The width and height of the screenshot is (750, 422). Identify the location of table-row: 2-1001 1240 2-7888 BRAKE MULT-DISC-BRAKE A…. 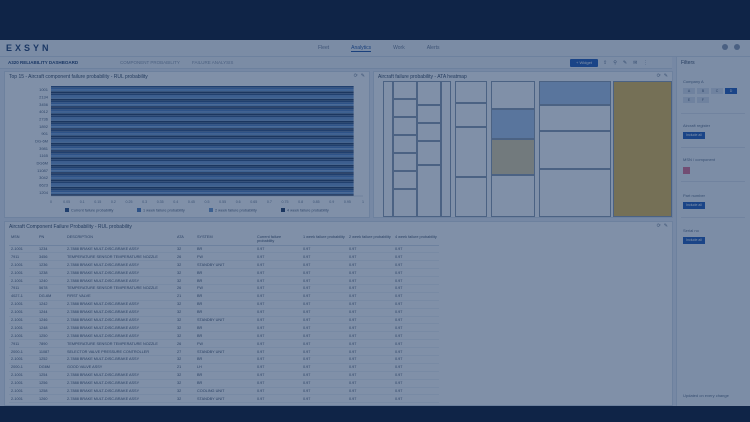
(224, 280).